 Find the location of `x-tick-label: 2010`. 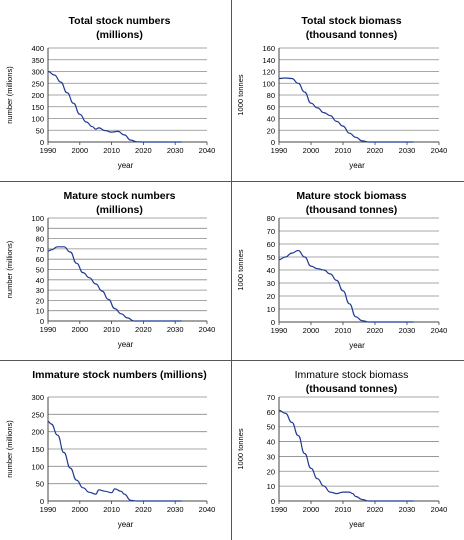

x-tick-label: 2010 is located at coordinates (343, 150).